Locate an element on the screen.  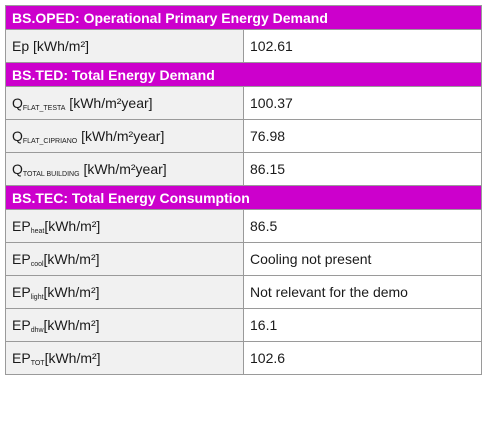
indicator-subscript: light is located at coordinates (37, 297).